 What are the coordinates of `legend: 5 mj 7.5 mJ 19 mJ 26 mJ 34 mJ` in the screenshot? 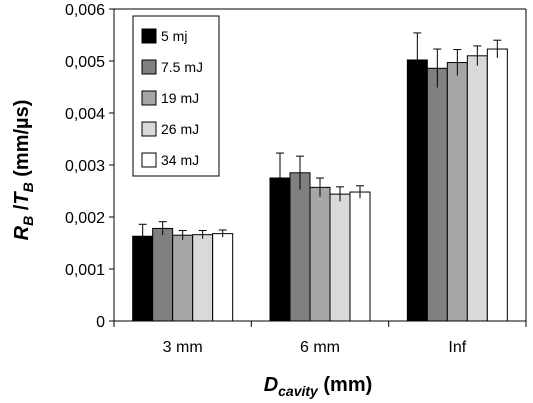 It's located at (176, 96).